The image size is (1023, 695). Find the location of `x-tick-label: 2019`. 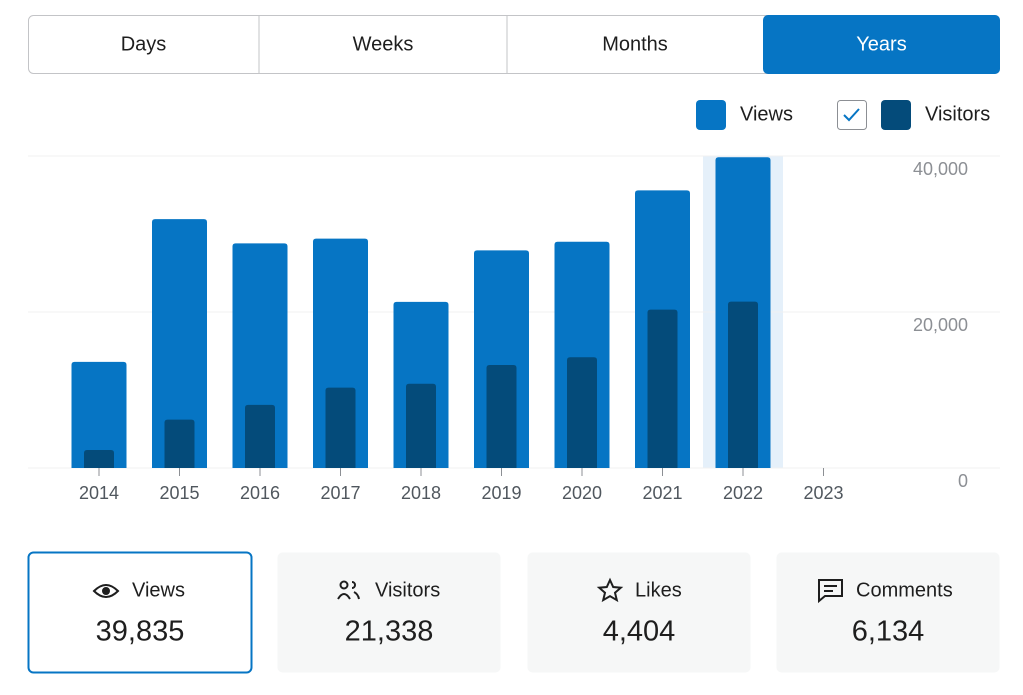

x-tick-label: 2019 is located at coordinates (501, 493).